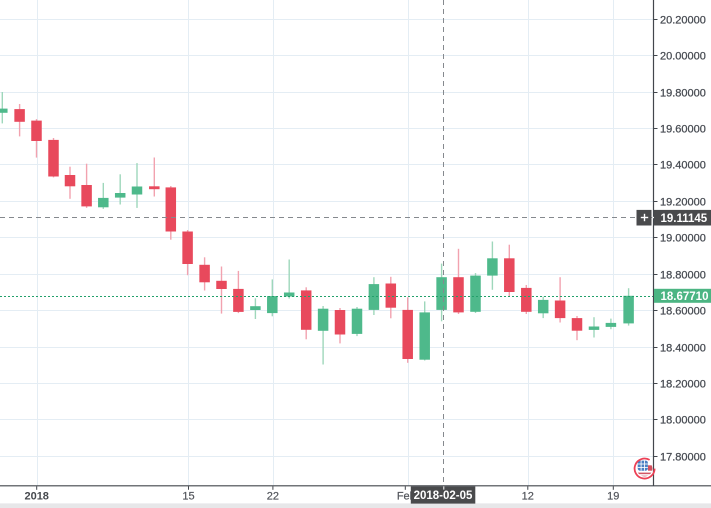 The height and width of the screenshot is (508, 711). I want to click on svg-text: 17.80000, so click(683, 457).